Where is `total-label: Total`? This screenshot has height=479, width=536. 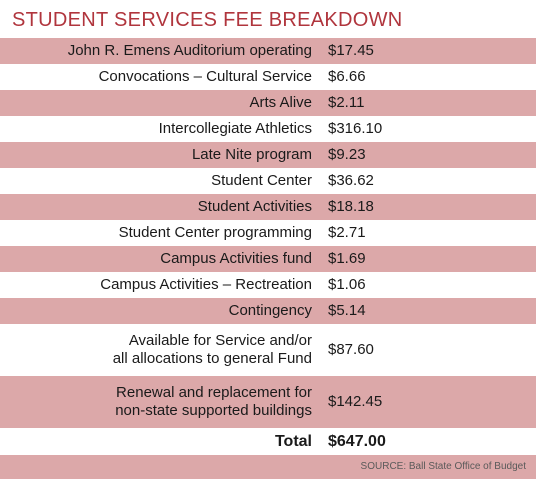 total-label: Total is located at coordinates (293, 441).